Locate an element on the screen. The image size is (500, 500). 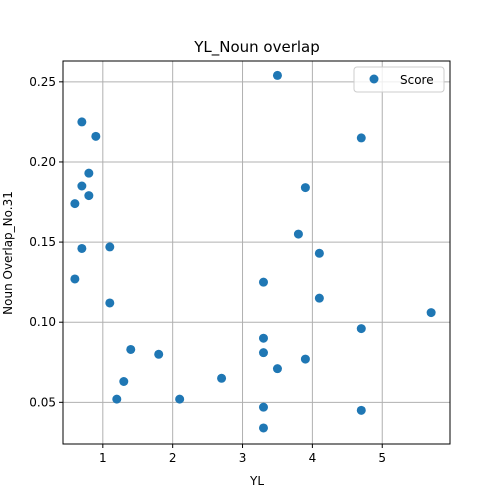
y-tick-label: 0.20 is located at coordinates (42, 162).